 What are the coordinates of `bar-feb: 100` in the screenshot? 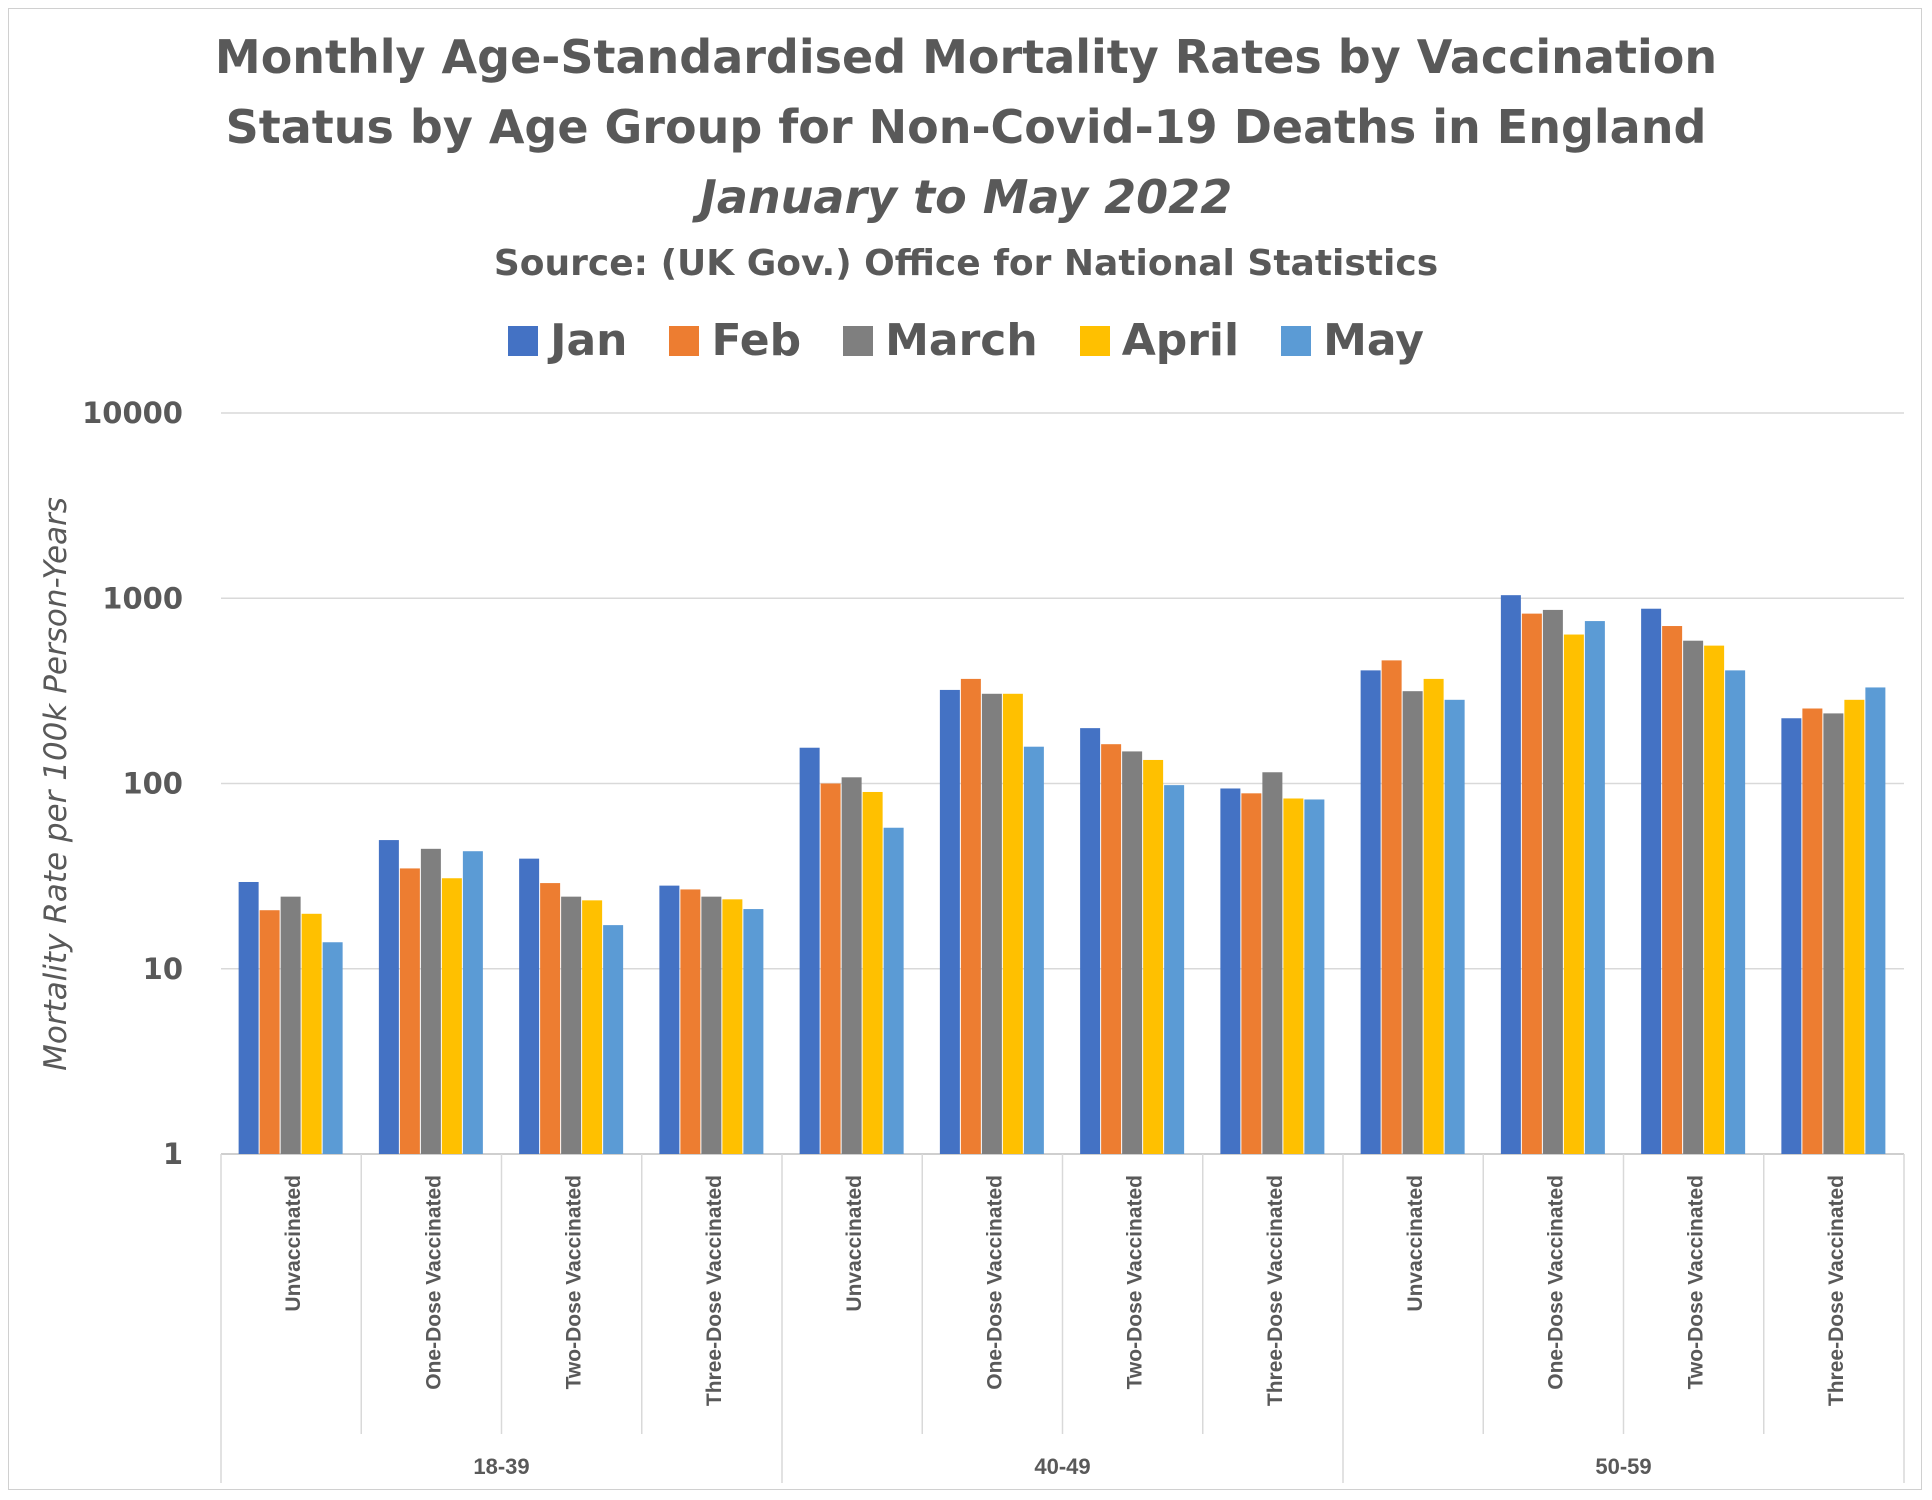 It's located at (830, 968).